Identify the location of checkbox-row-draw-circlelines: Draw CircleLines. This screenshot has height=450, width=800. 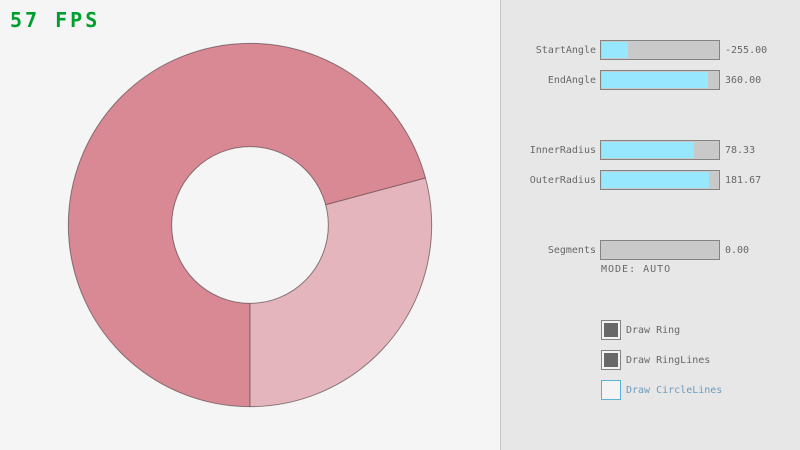
(700, 390).